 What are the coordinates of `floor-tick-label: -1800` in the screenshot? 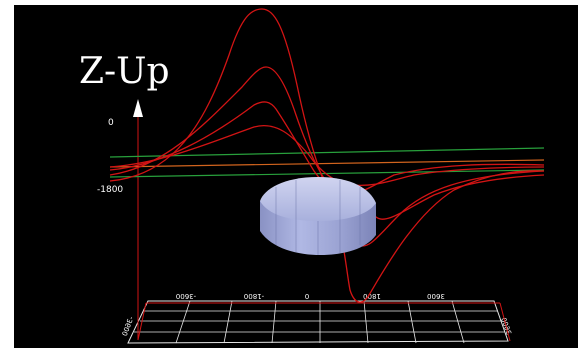 It's located at (254, 296).